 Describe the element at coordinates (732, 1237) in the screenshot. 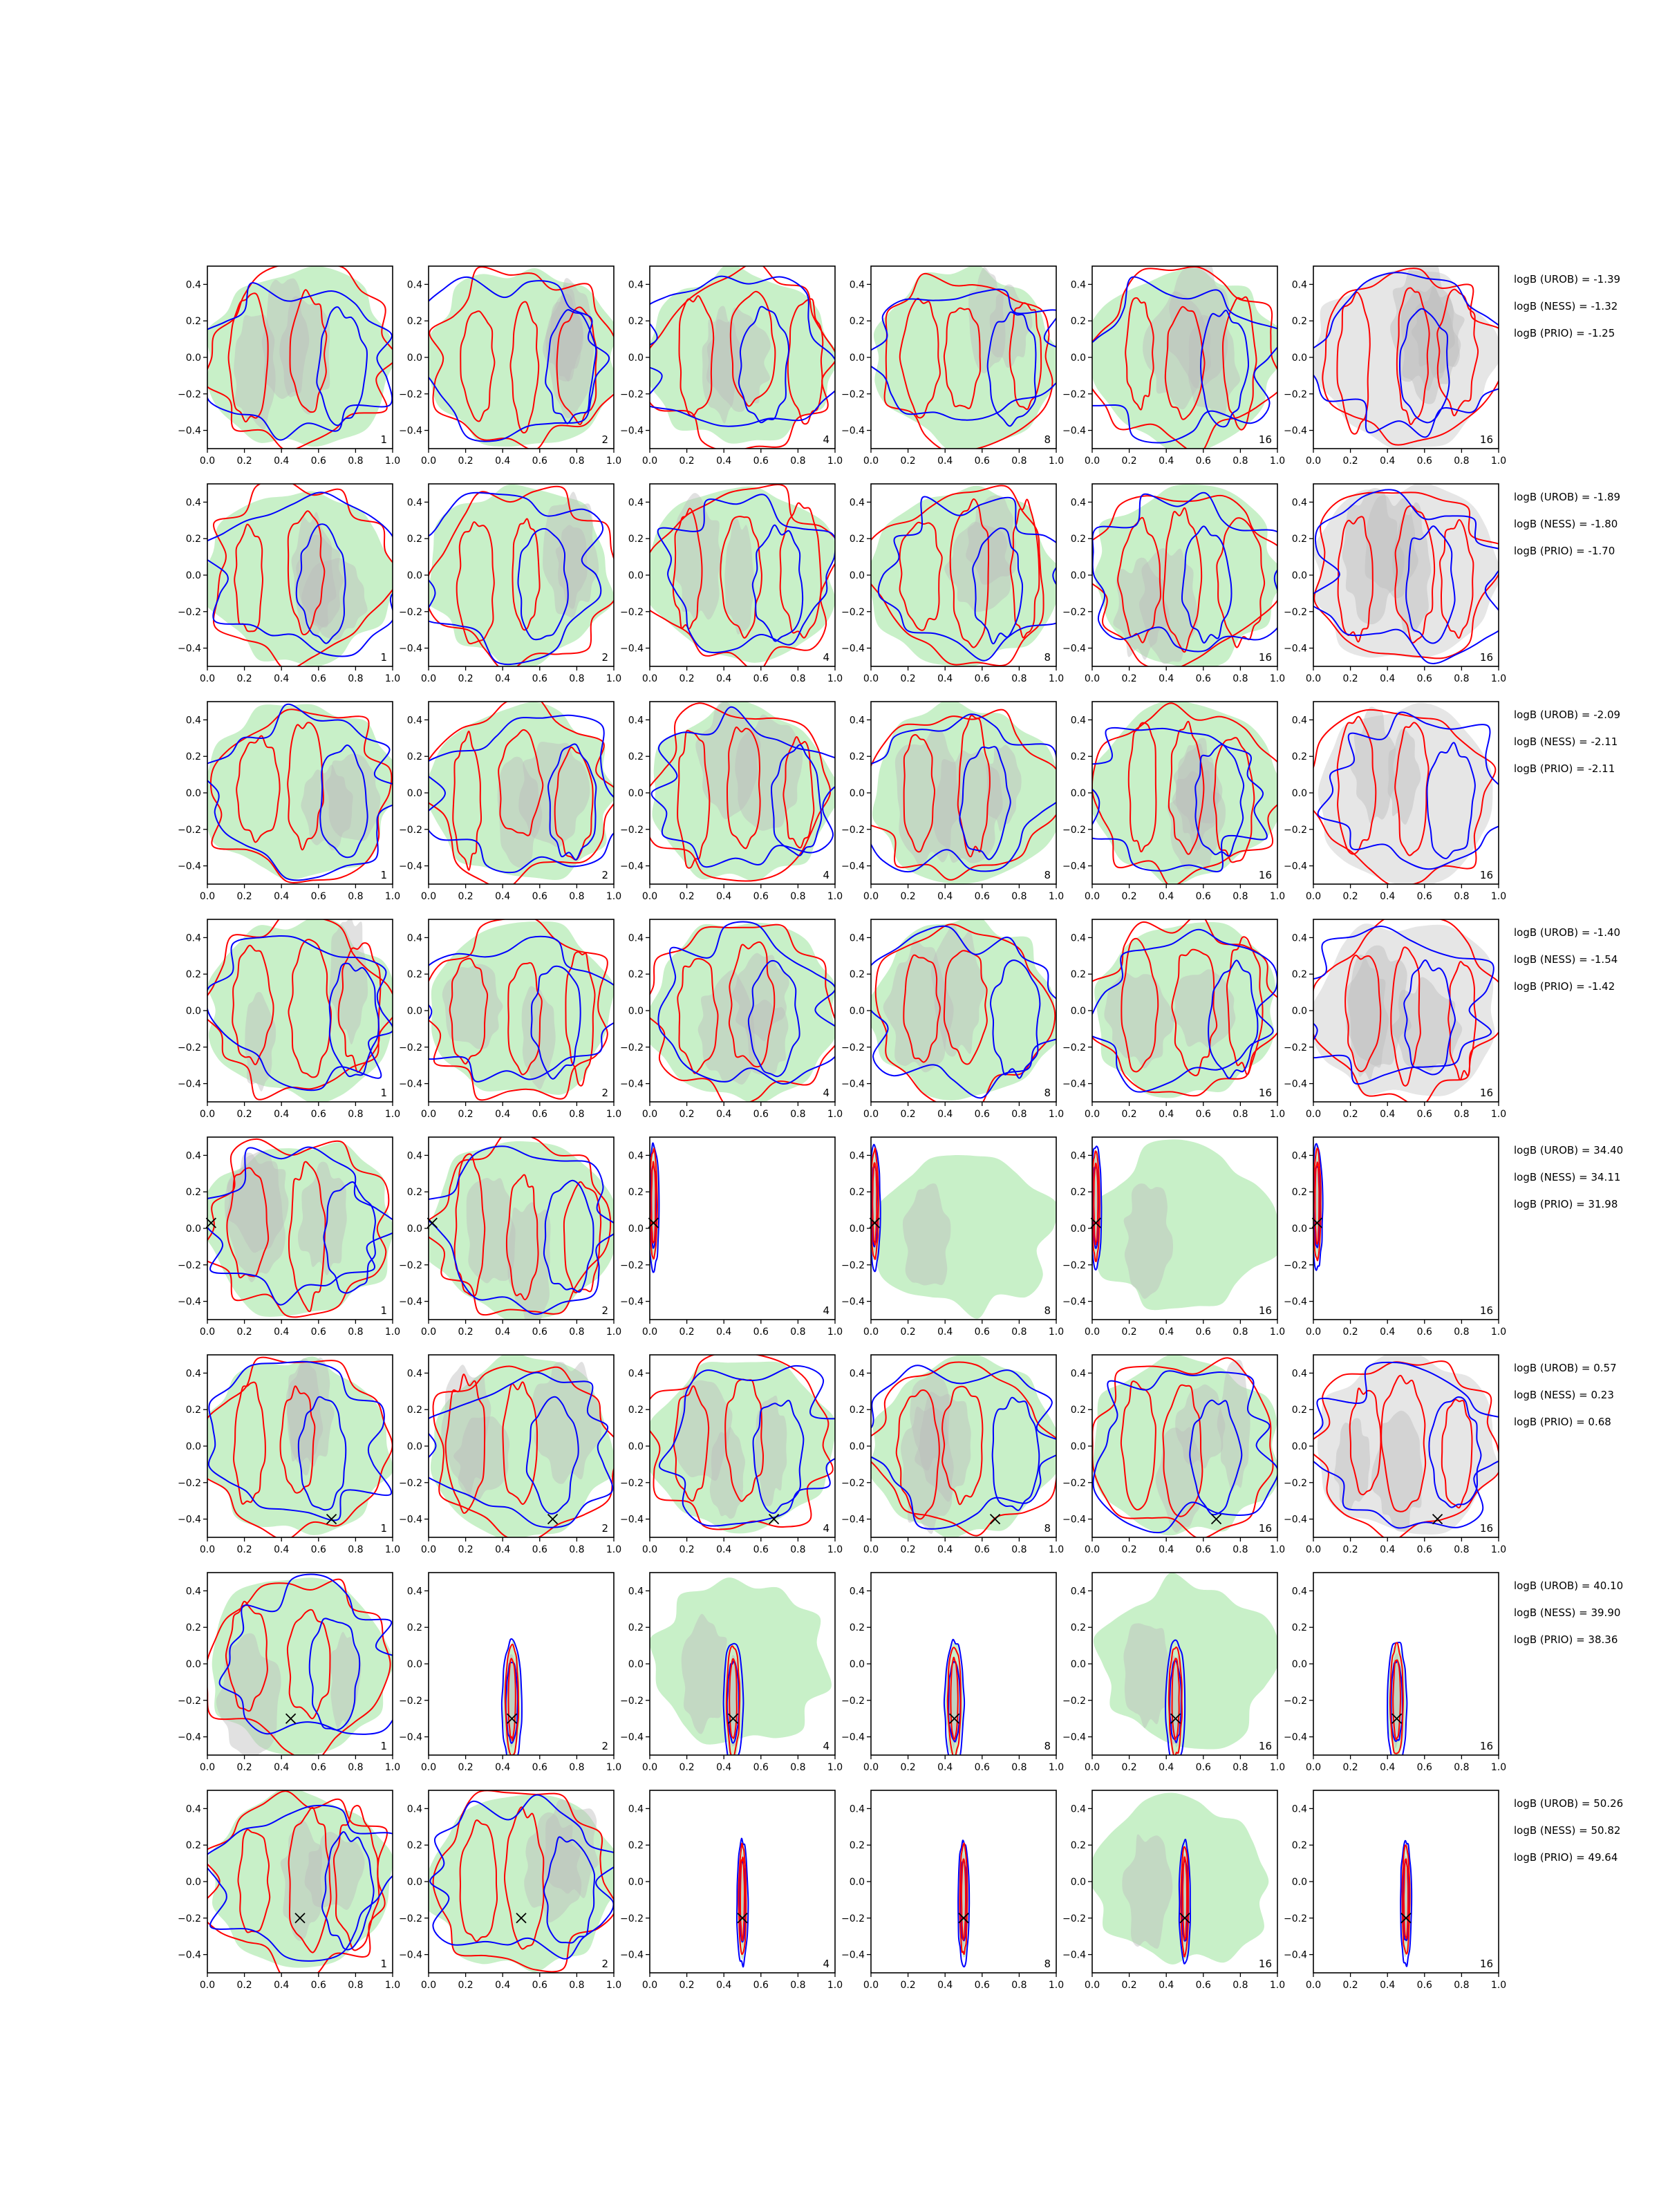

I see `panel-r5-c3: 4 0.0 0.2 0.4 0.6 0.8 1.0 0.4 0.2 0.0 −0.2 −0.4` at that location.